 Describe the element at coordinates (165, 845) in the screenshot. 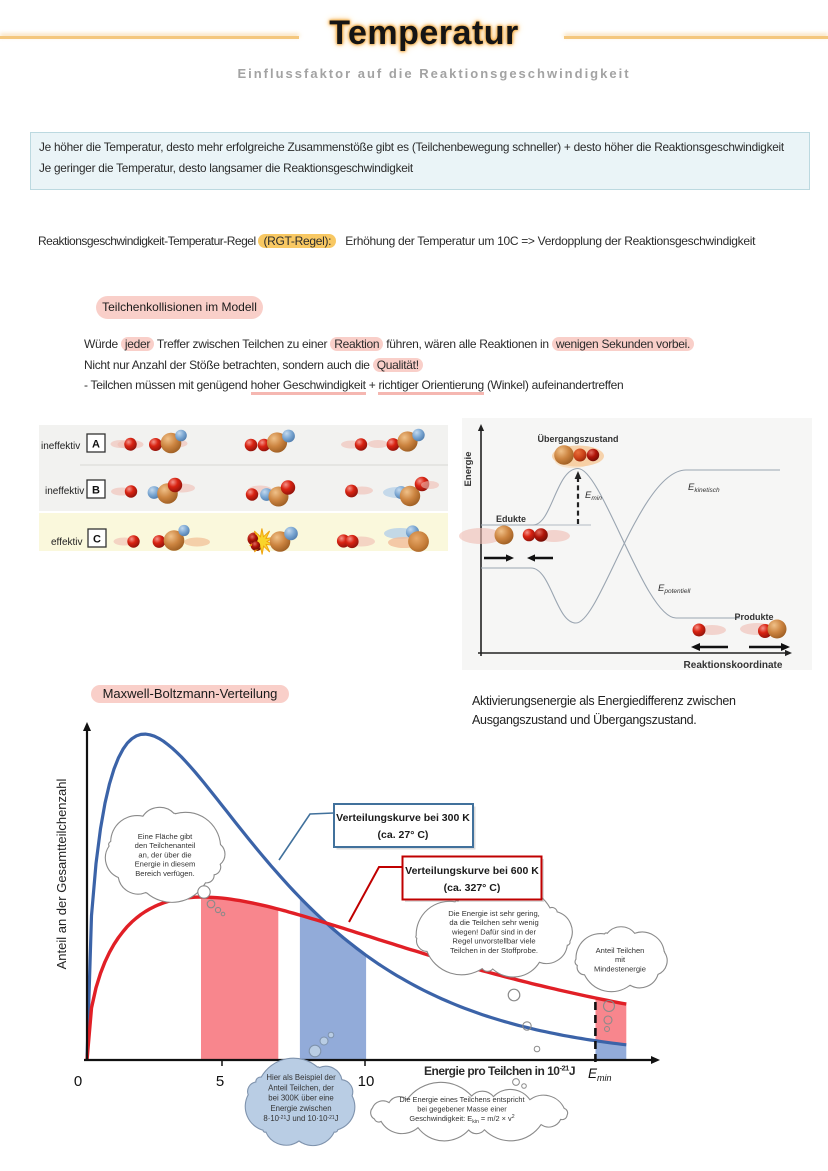

I see `svg-text: den Teilchenanteil` at that location.